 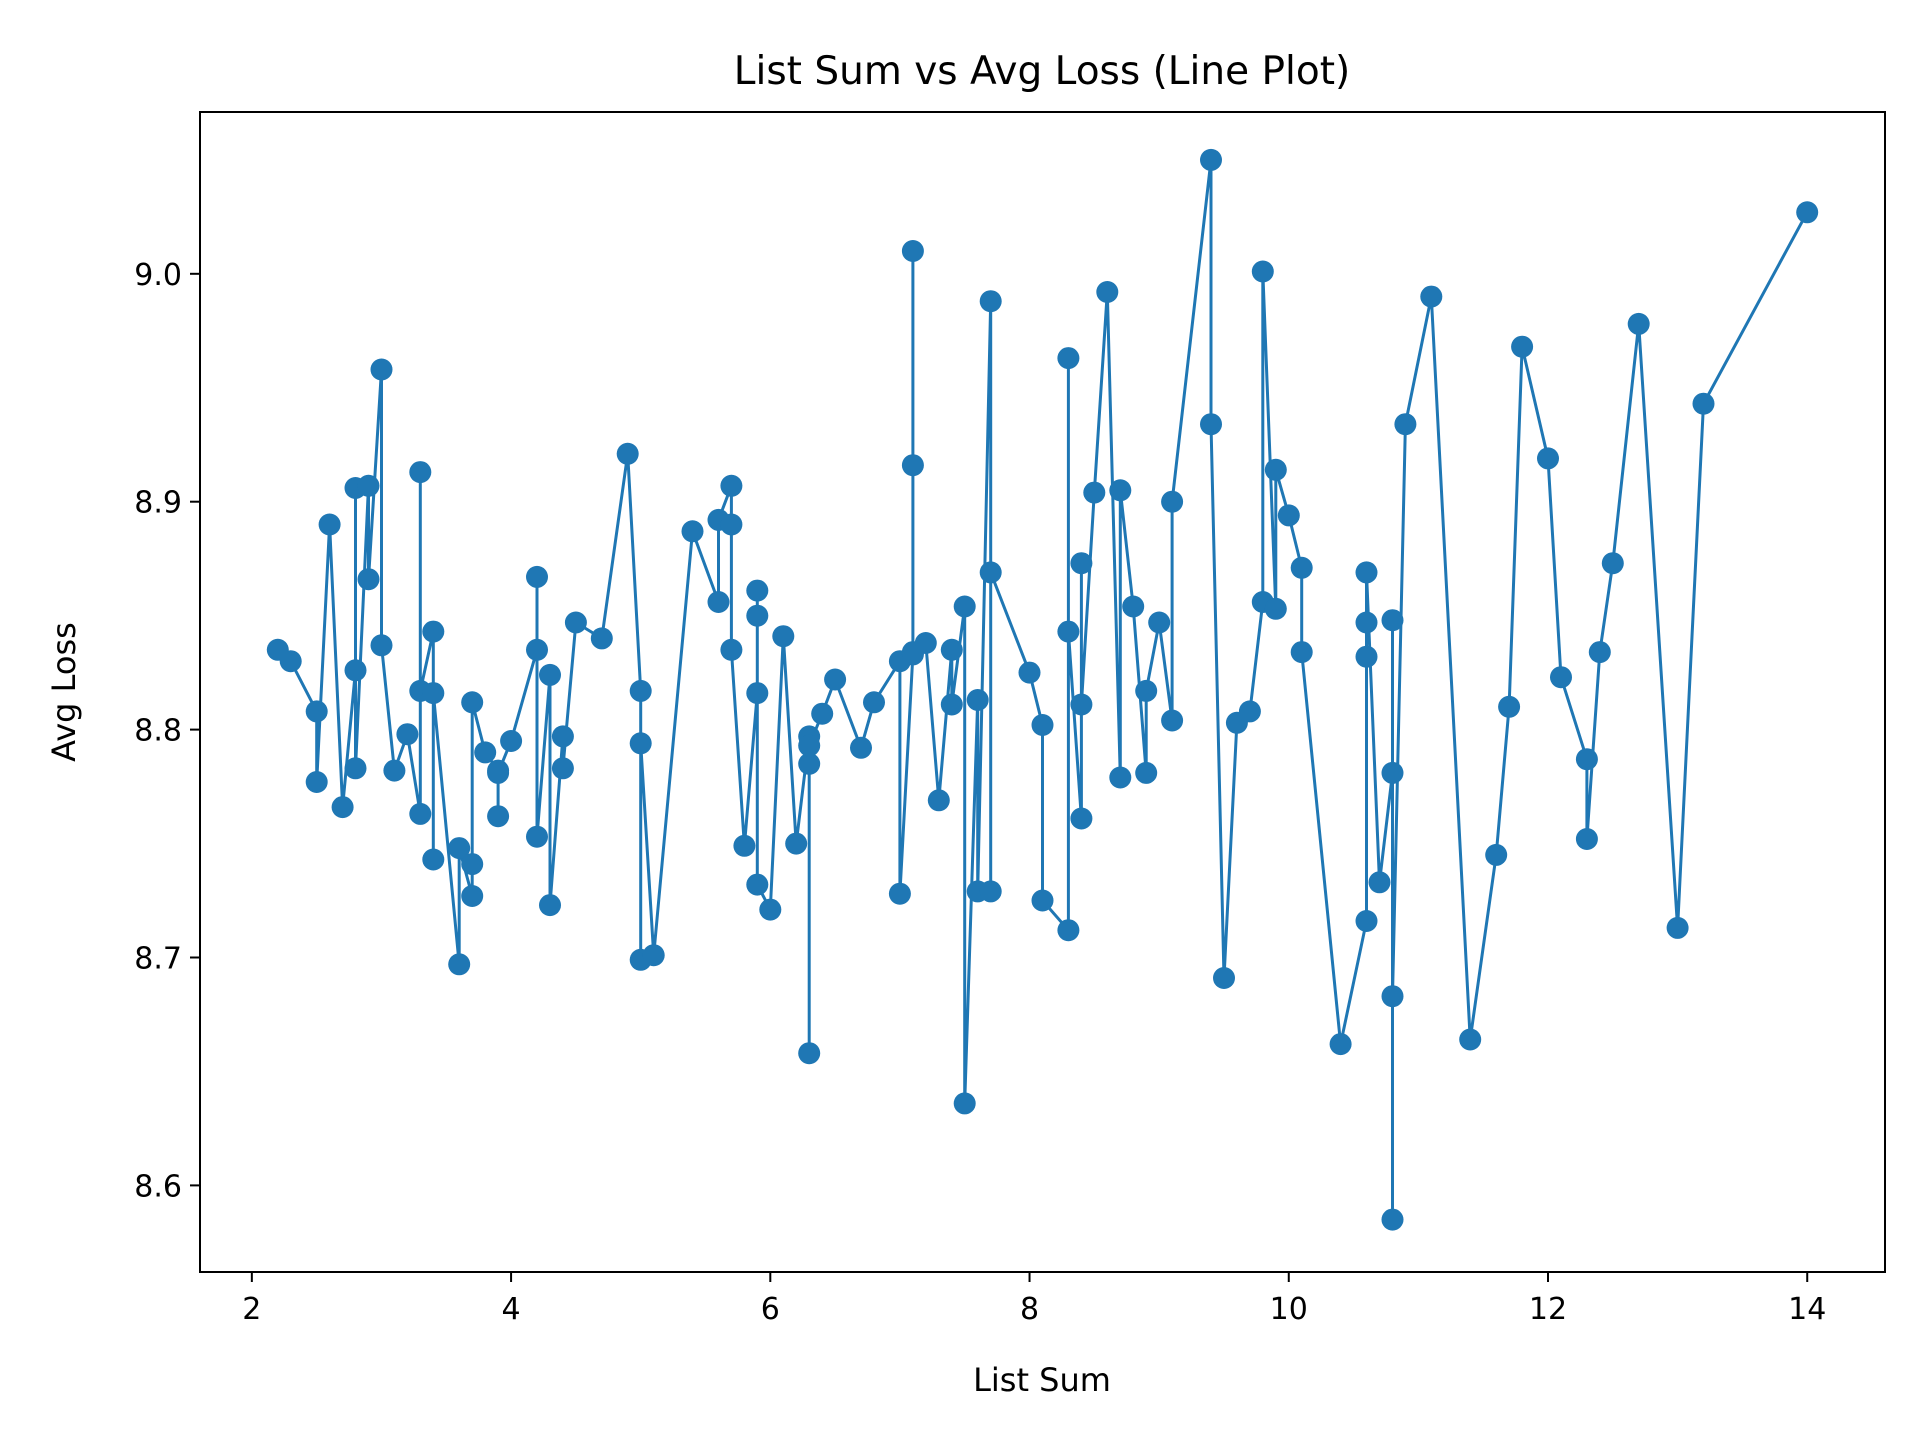 I want to click on x-tick-label: 10, so click(x=1289, y=1309).